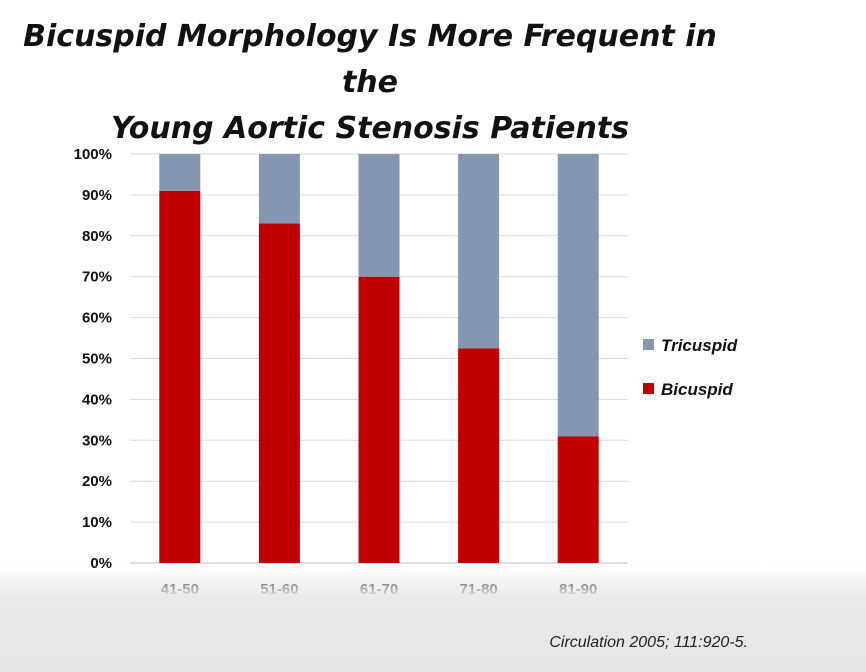 The width and height of the screenshot is (866, 672). What do you see at coordinates (97, 481) in the screenshot?
I see `y-tick-label: 20%` at bounding box center [97, 481].